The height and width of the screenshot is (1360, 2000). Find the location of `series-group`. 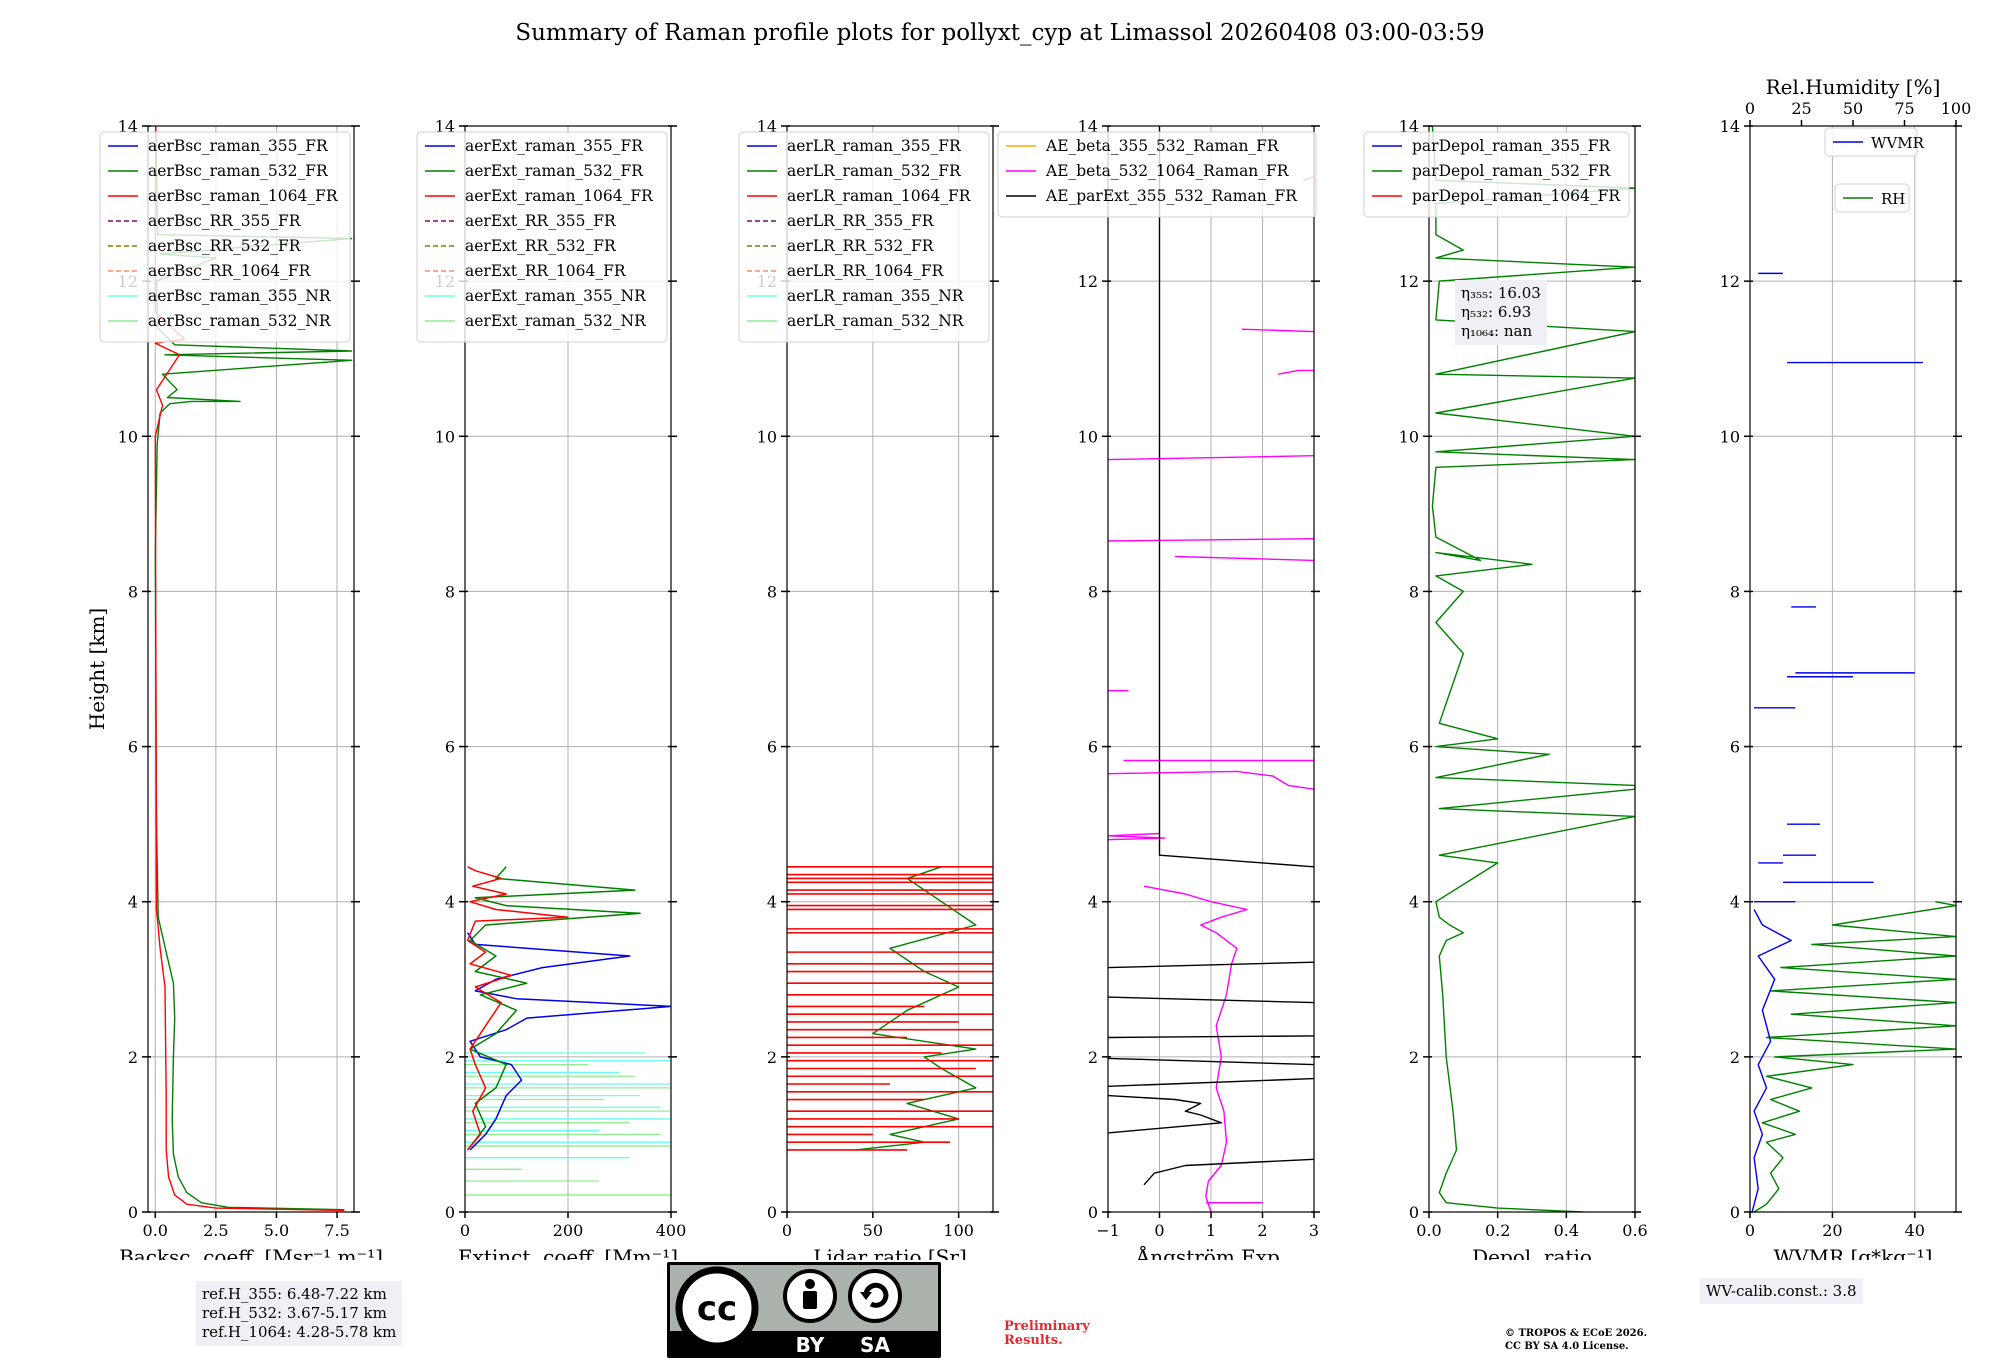

series-group is located at coordinates (568, 1031).